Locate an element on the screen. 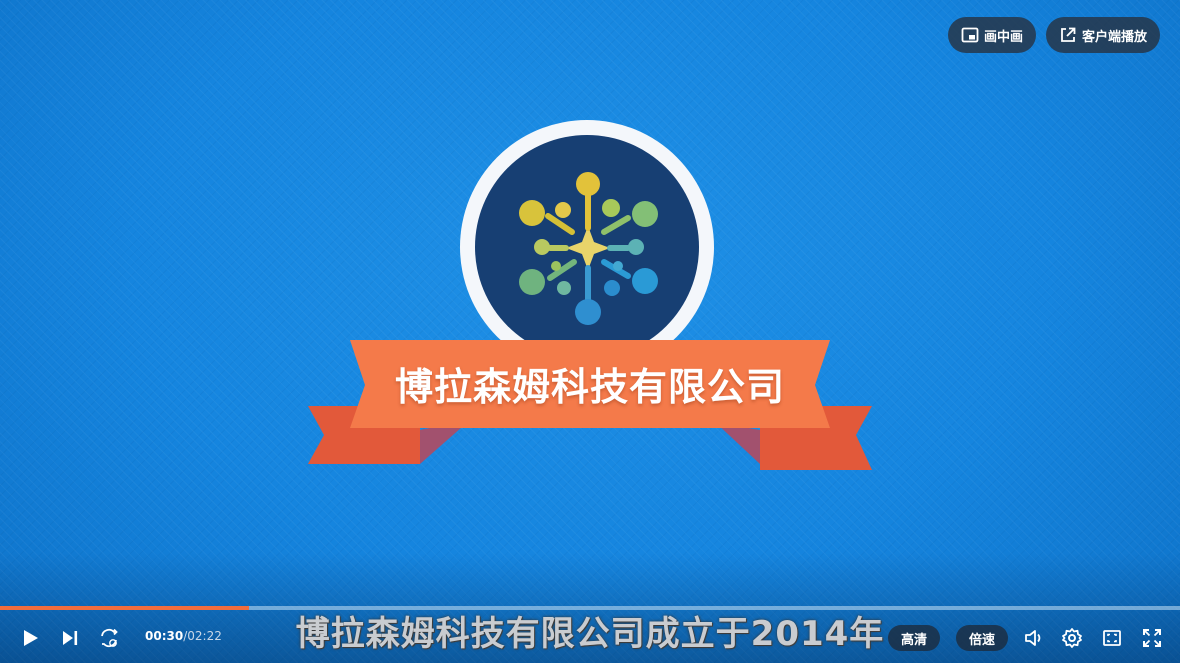 The image size is (1180, 663). time-display: 00:30/02:22 is located at coordinates (183, 636).